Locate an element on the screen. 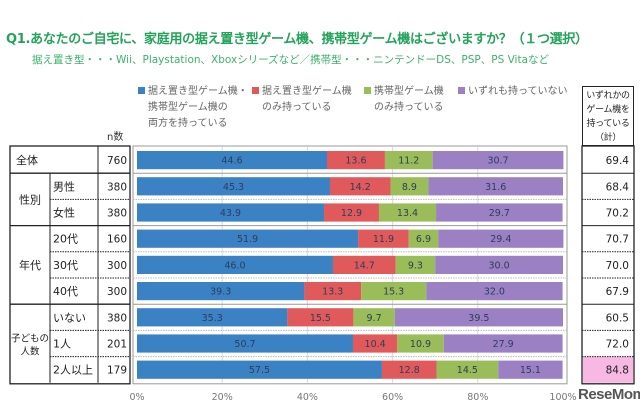 This screenshot has width=640, height=407. data-label: 50.7 is located at coordinates (244, 344).